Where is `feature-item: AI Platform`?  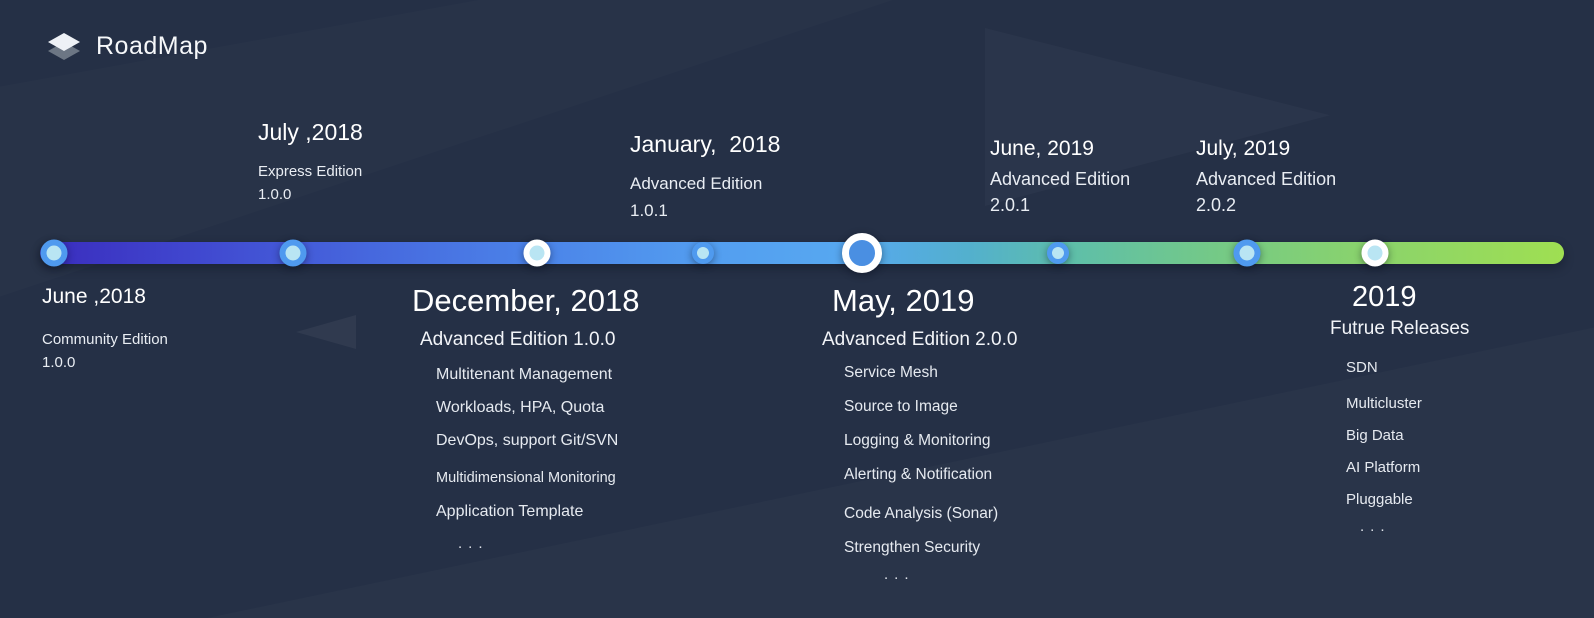
feature-item: AI Platform is located at coordinates (1383, 467).